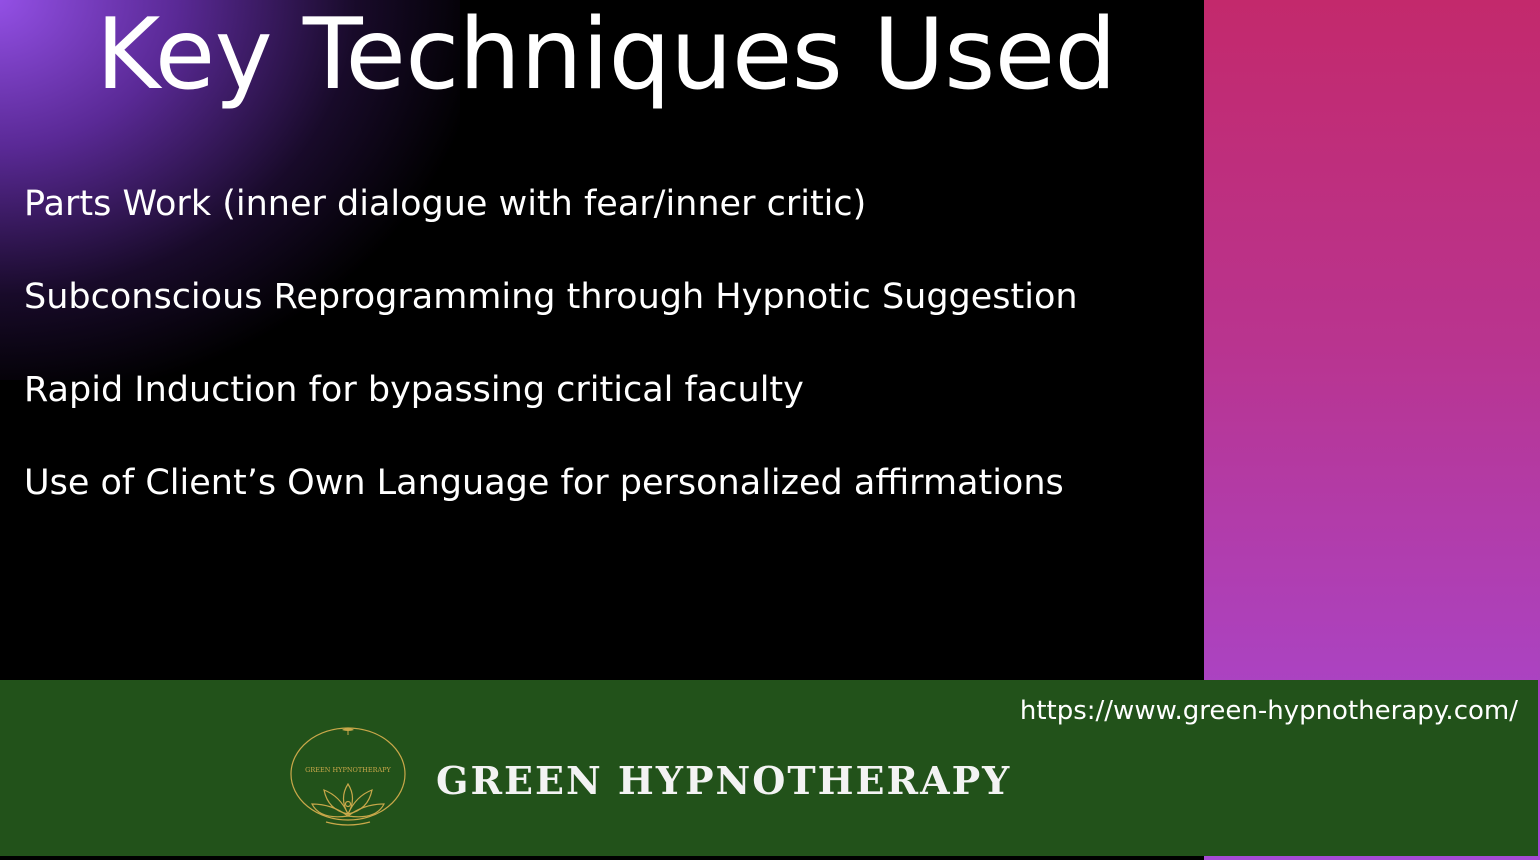 This screenshot has width=1540, height=860. Describe the element at coordinates (348, 770) in the screenshot. I see `logo-text: GREEN HYPNOTHERAPY` at that location.